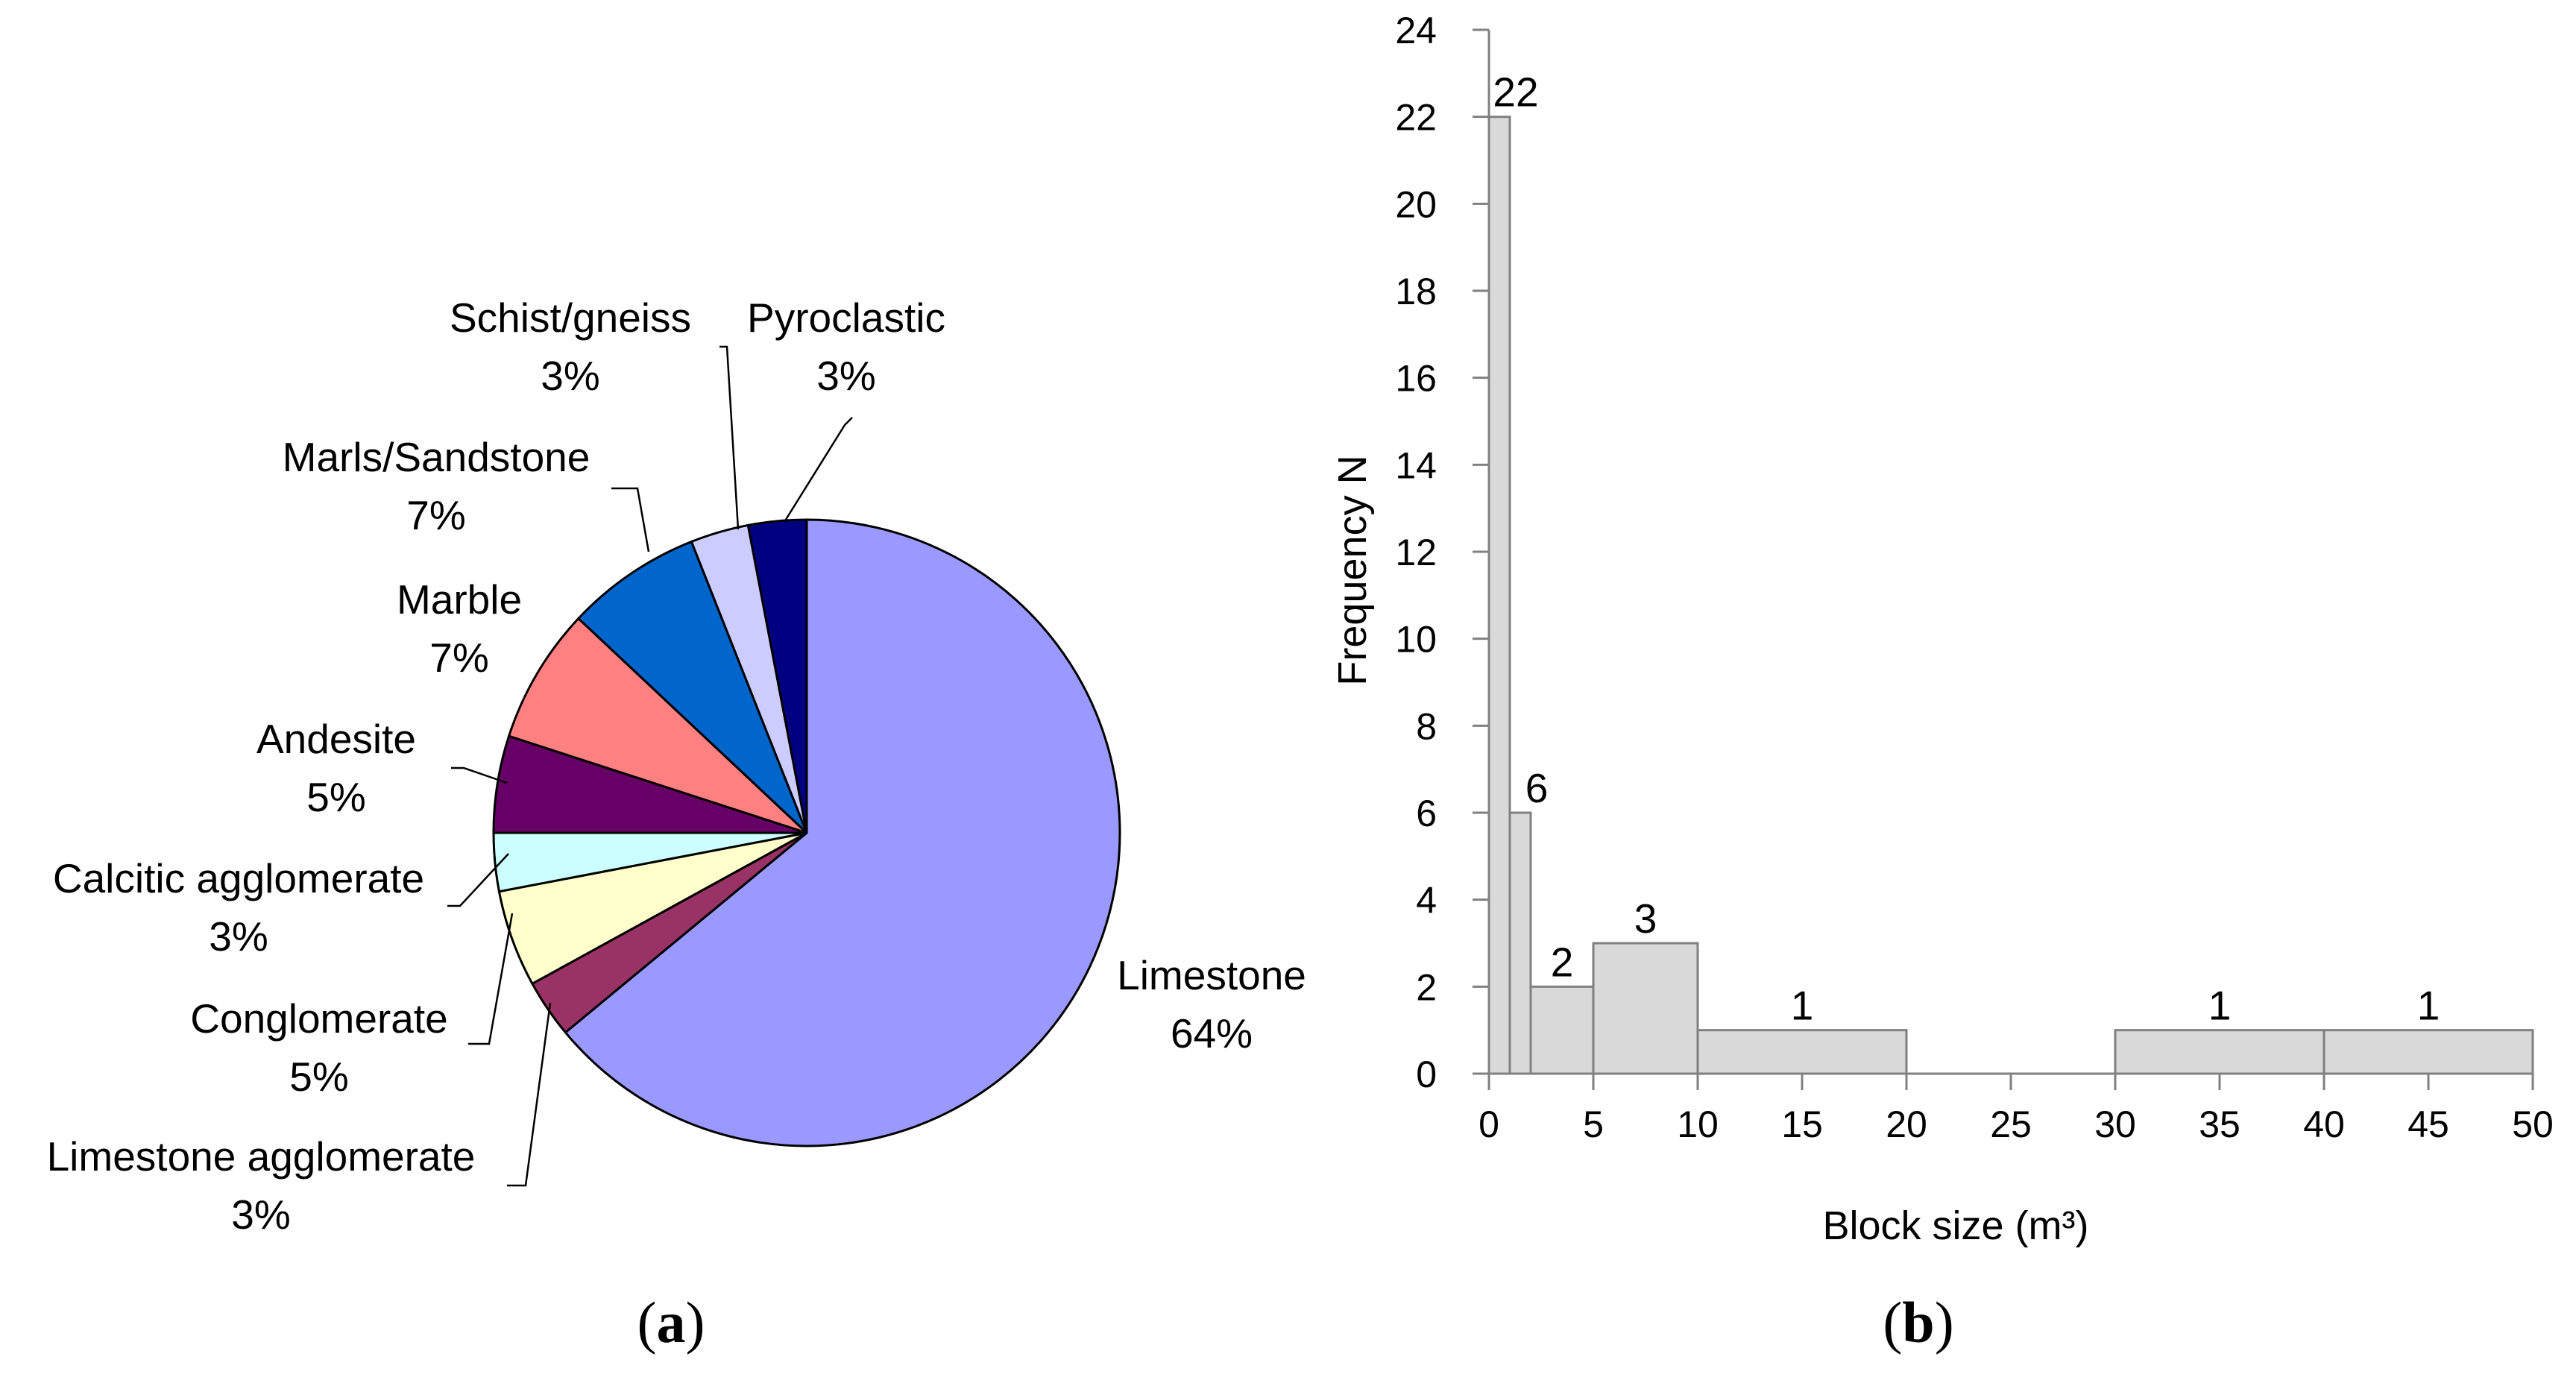  What do you see at coordinates (1906, 1124) in the screenshot?
I see `x-tick-label: 20` at bounding box center [1906, 1124].